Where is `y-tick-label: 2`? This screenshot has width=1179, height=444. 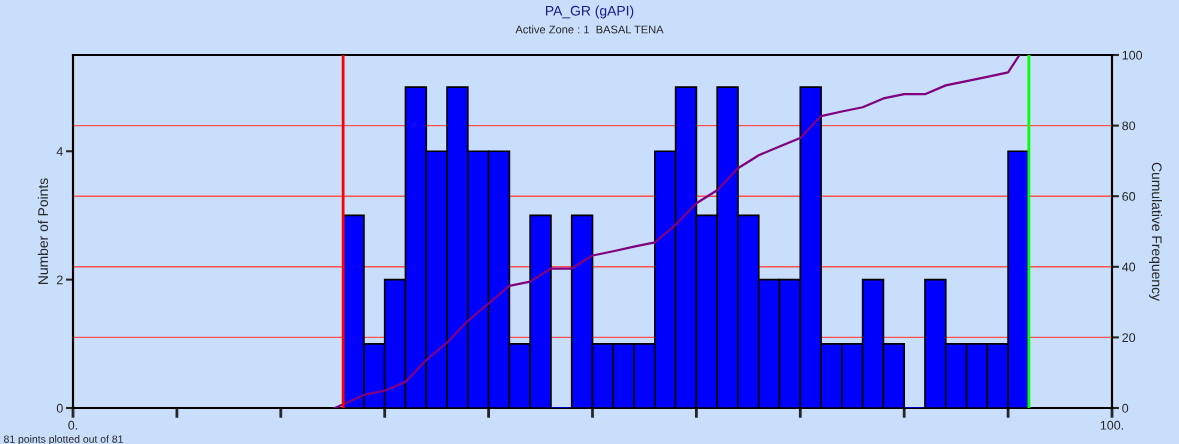
y-tick-label: 2 is located at coordinates (59, 280).